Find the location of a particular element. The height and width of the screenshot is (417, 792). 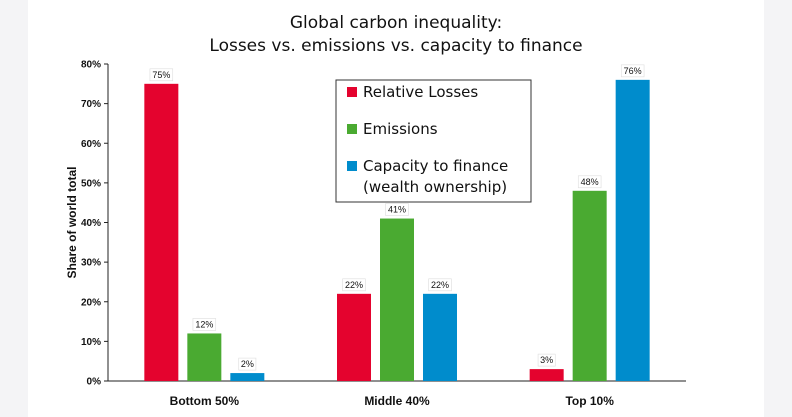

data-label: 48% is located at coordinates (590, 182).